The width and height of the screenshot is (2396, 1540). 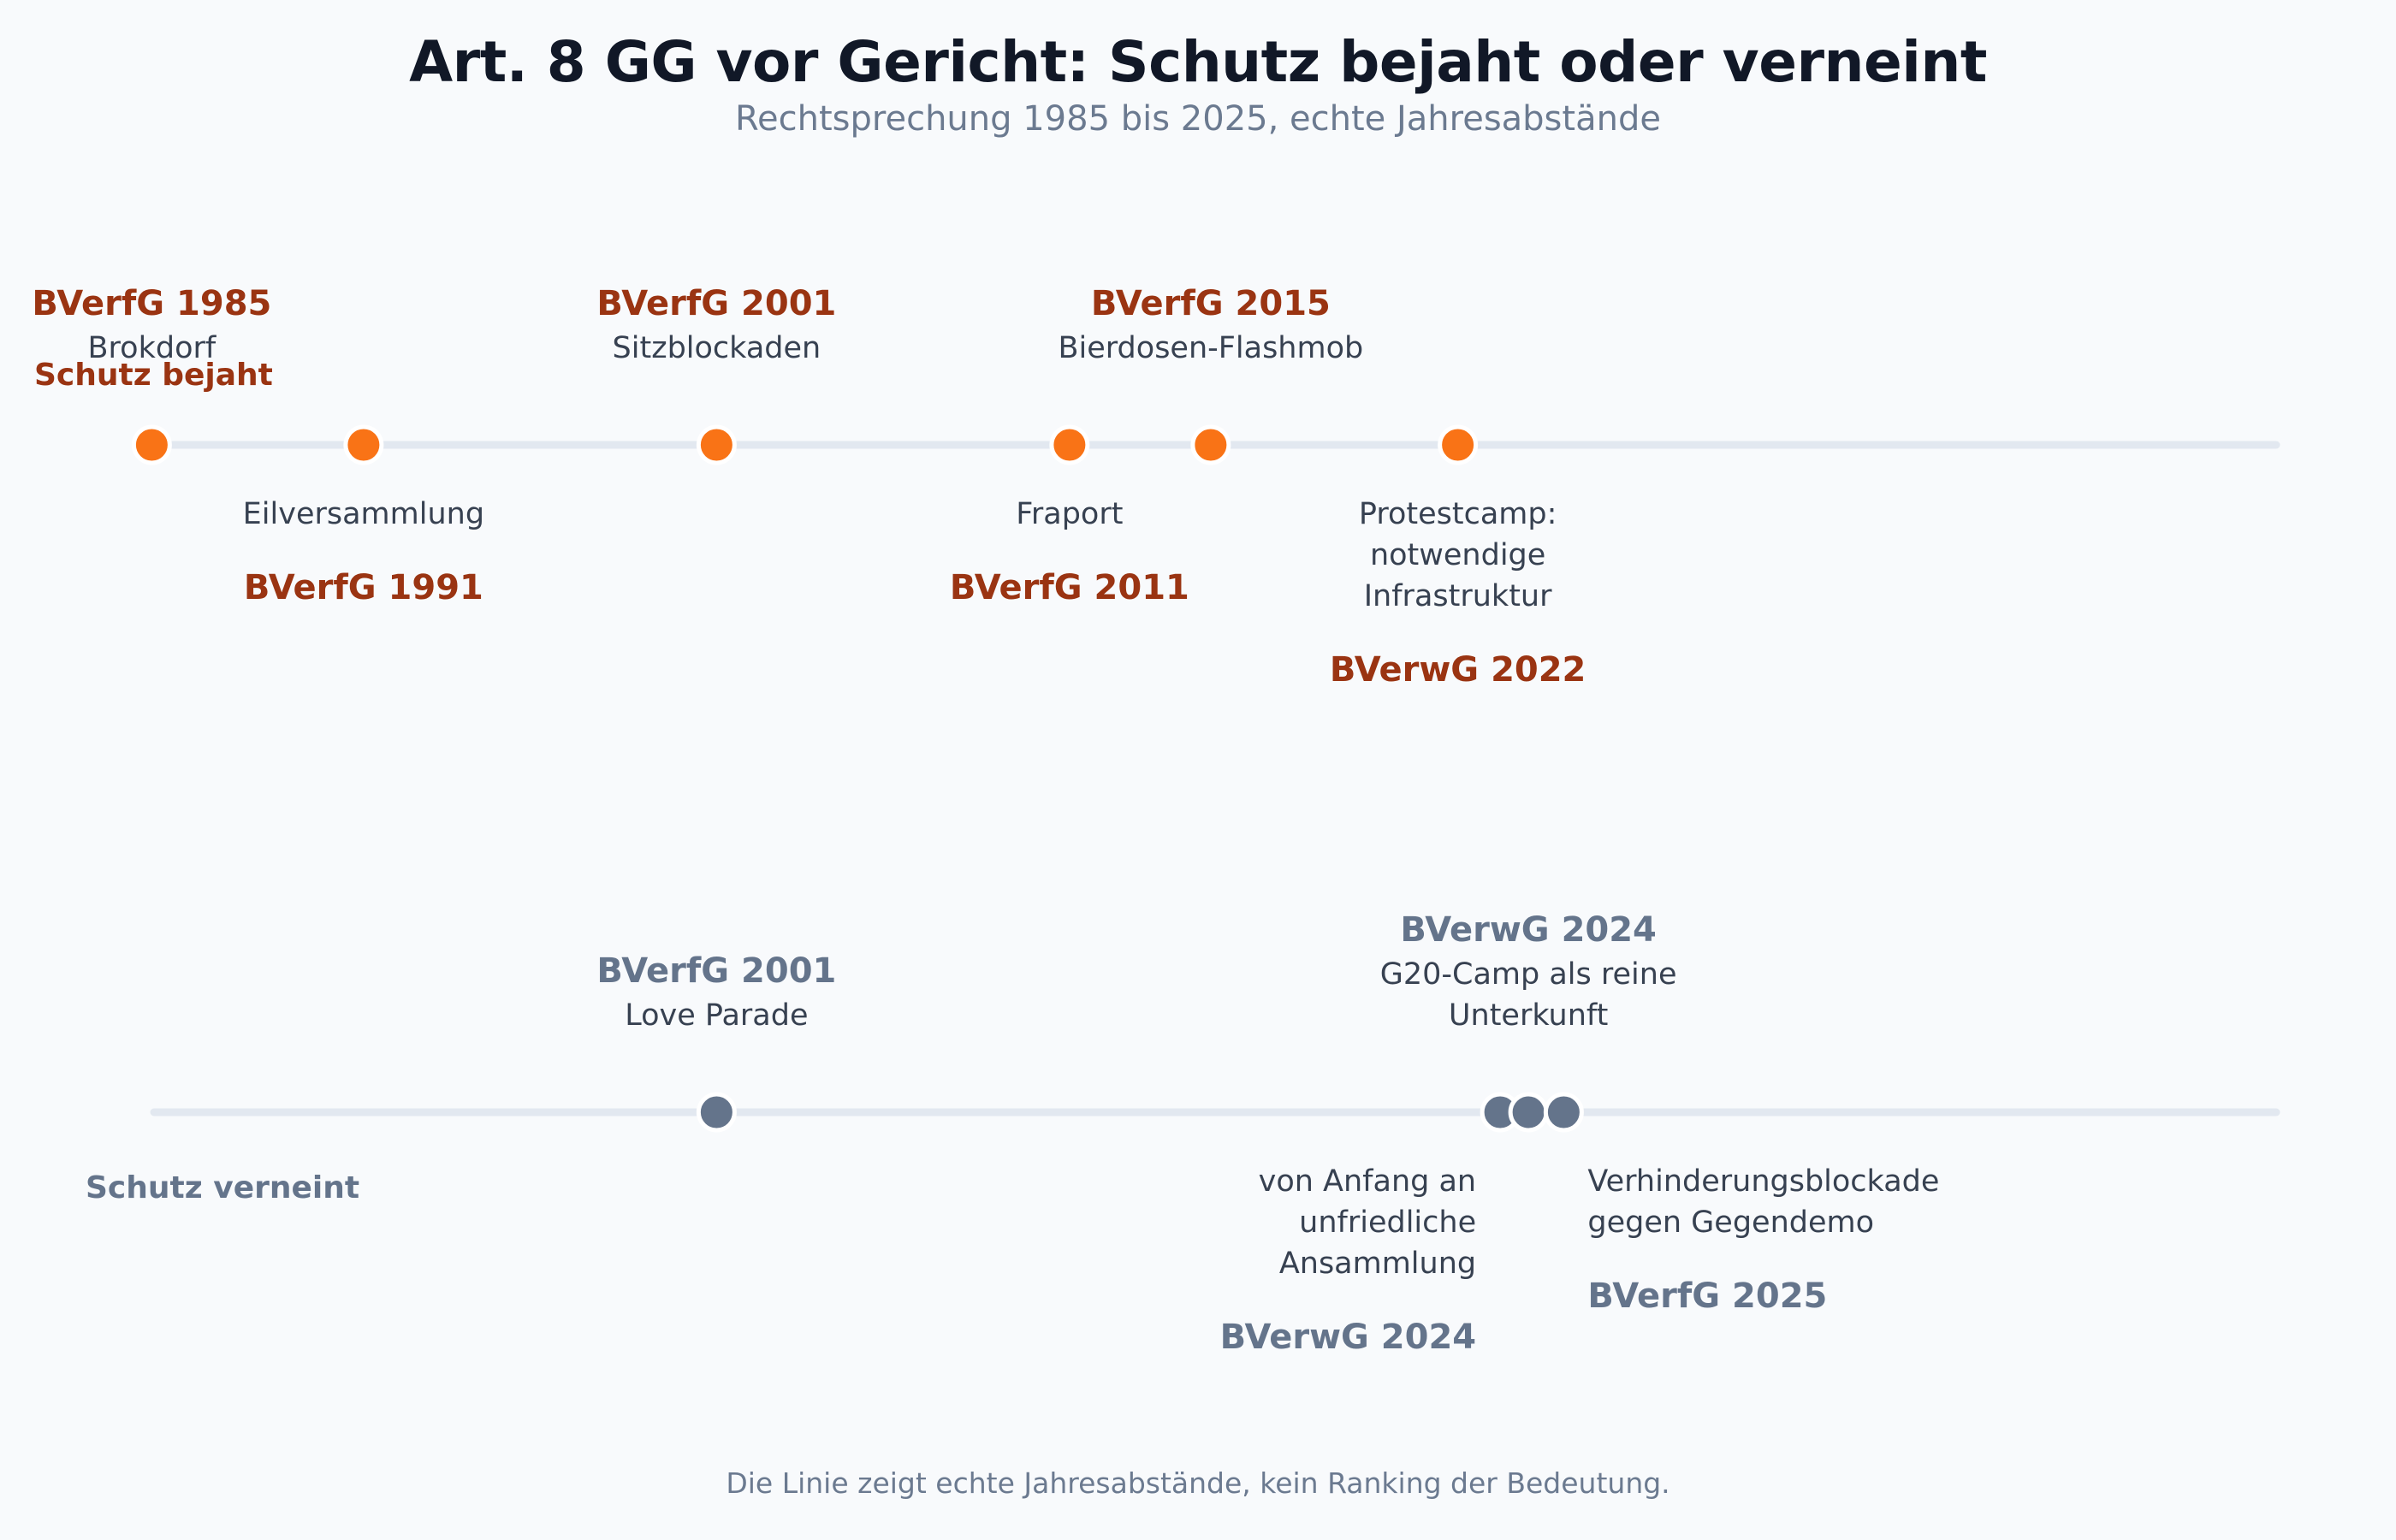 I want to click on denied-event-2-desc-line: Unterkunft, so click(x=1529, y=1015).